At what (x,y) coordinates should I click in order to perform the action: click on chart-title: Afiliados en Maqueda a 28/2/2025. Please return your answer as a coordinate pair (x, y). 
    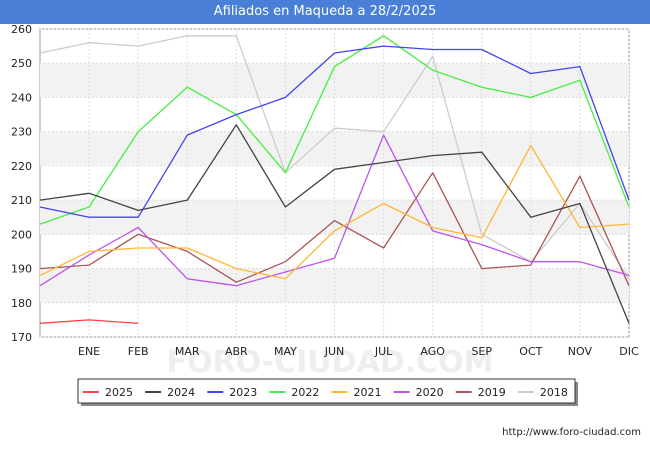
    Looking at the image, I should click on (325, 12).